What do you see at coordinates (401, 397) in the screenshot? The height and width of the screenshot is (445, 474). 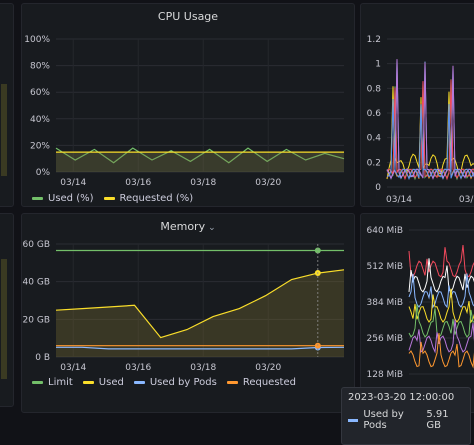 I see `tooltip-time: 2023-03-20 12:00:00` at bounding box center [401, 397].